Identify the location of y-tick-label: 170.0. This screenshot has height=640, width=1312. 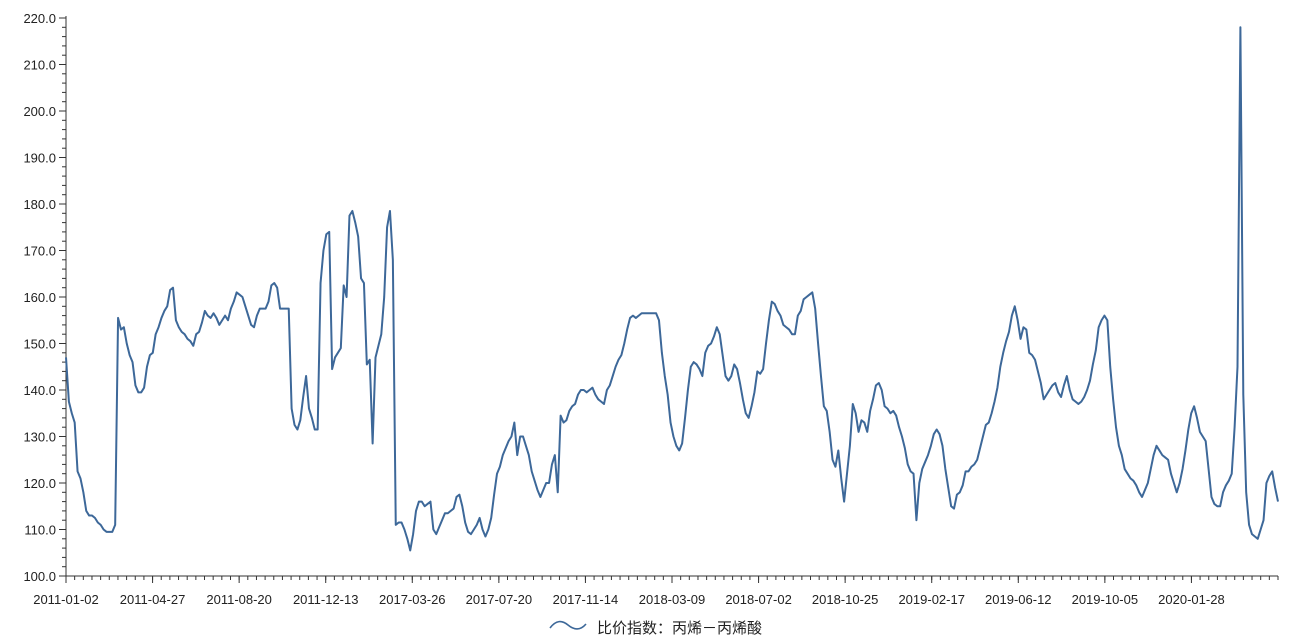
(39, 251).